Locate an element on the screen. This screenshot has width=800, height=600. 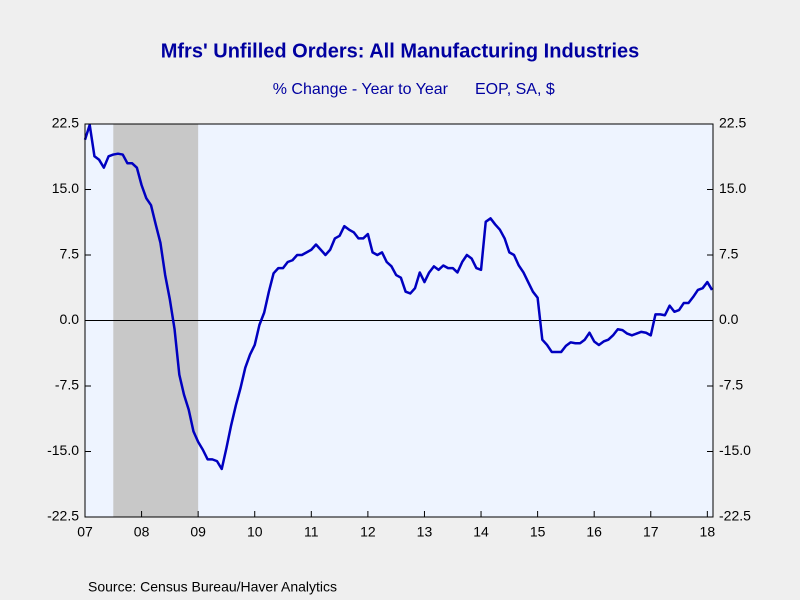
y-tick-label: 7.5 is located at coordinates (70, 254).